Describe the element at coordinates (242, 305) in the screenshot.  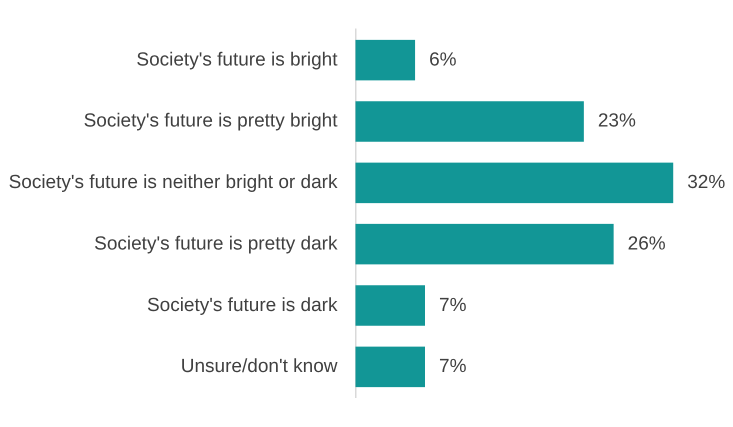
I see `y-tick-label: Society's future is dark` at that location.